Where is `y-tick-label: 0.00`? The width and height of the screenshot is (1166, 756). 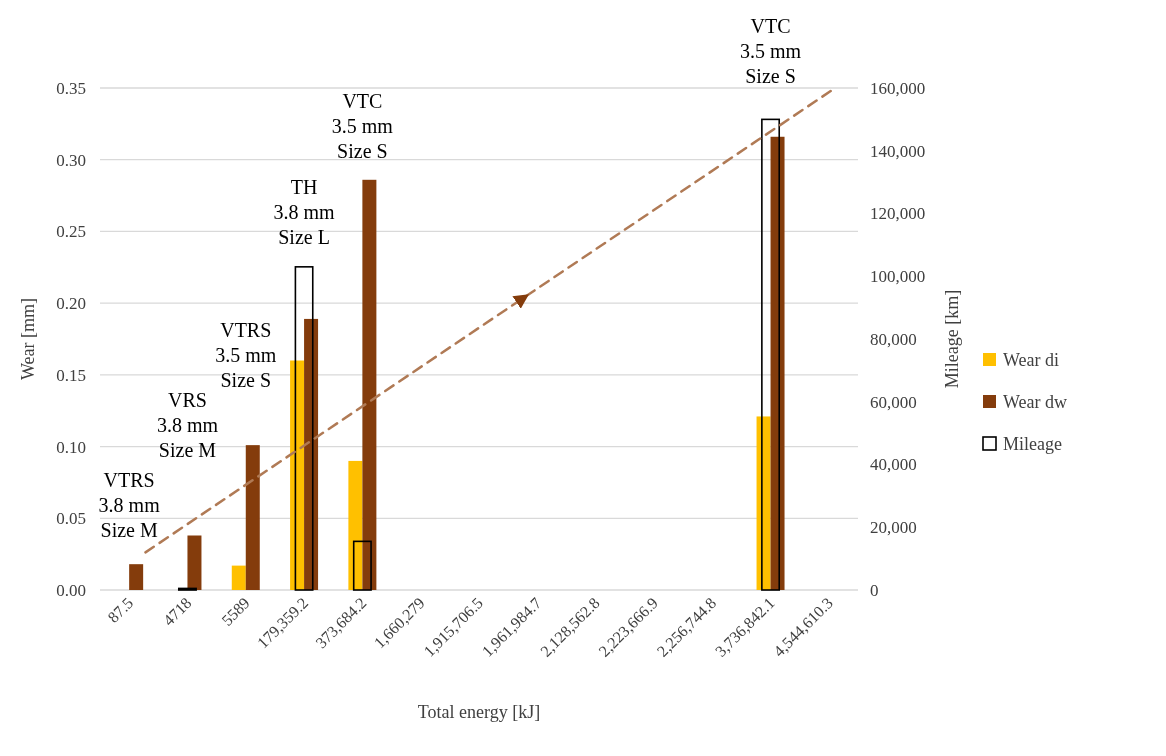 y-tick-label: 0.00 is located at coordinates (71, 590).